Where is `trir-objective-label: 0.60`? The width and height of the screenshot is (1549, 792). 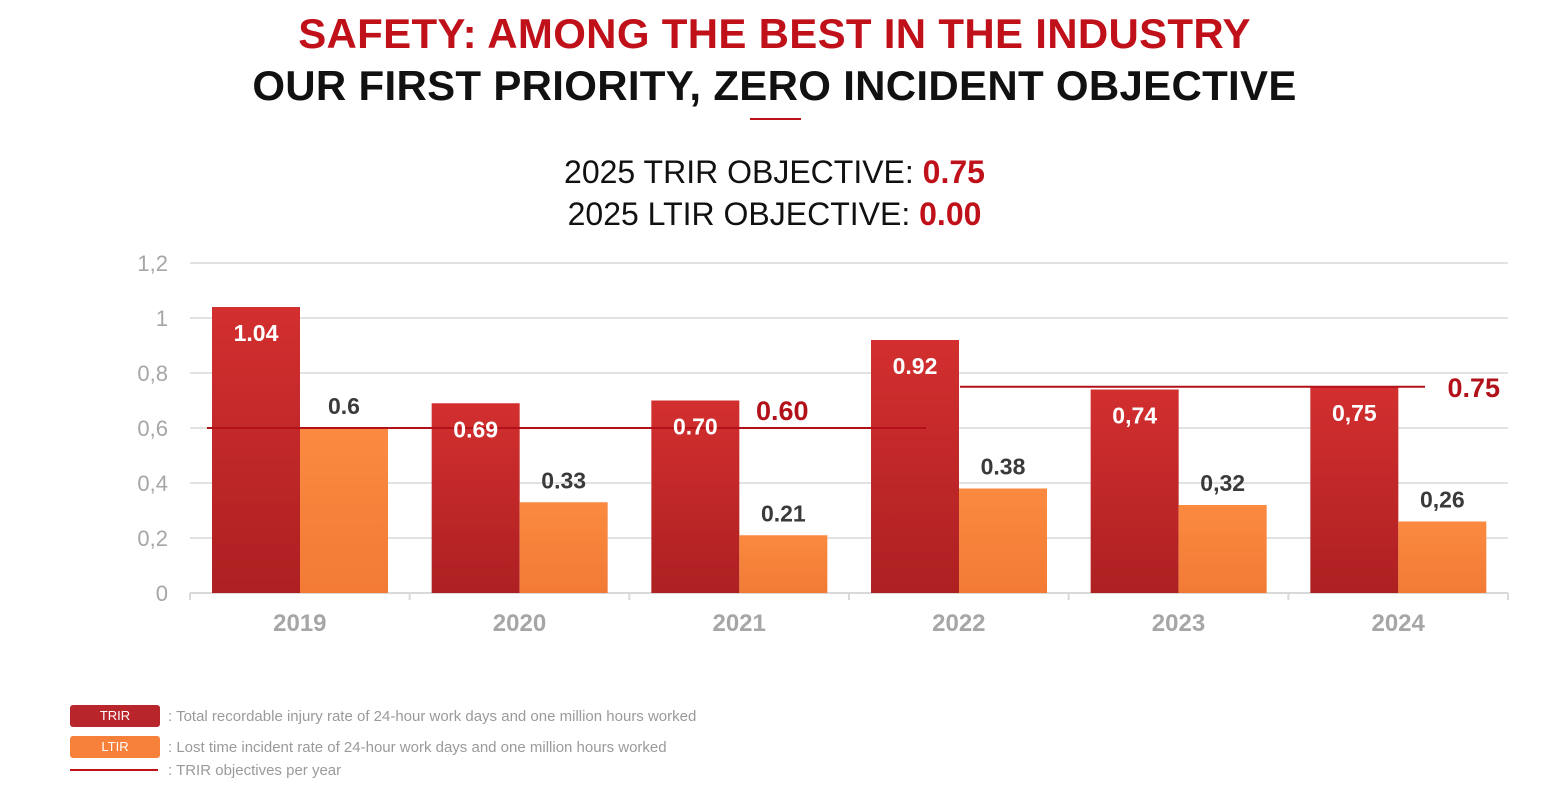
trir-objective-label: 0.60 is located at coordinates (782, 411).